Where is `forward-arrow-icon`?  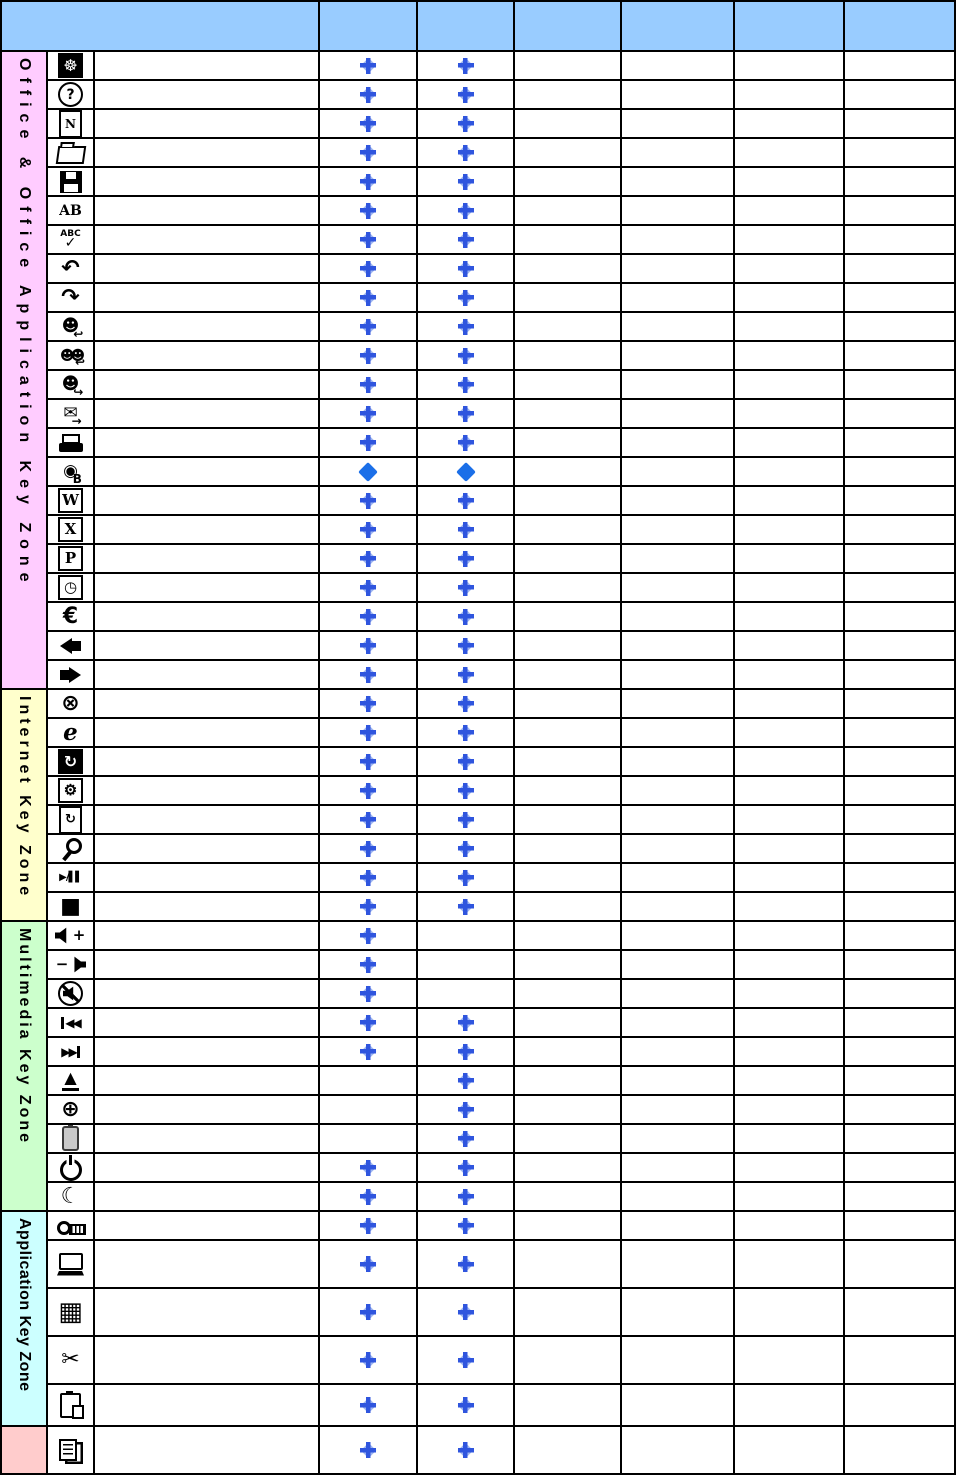 forward-arrow-icon is located at coordinates (70, 675).